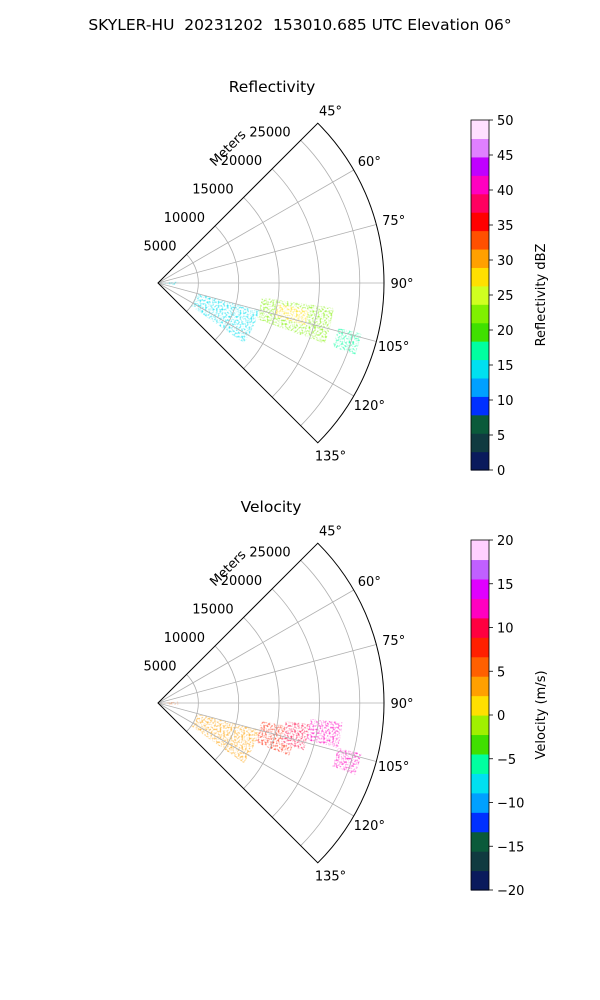 This screenshot has height=1000, width=600. Describe the element at coordinates (510, 804) in the screenshot. I see `colorbar-tick: −10` at that location.